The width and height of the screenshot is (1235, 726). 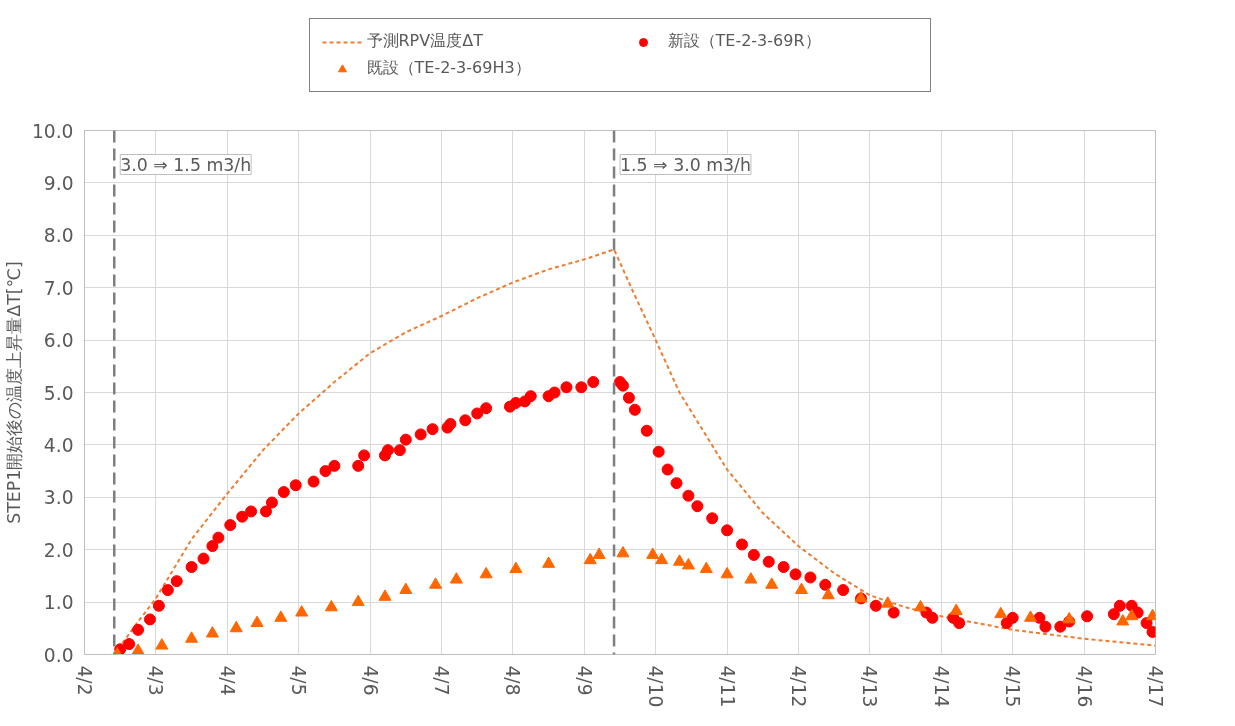 I want to click on y-tick-label: 6.0, so click(x=58, y=341).